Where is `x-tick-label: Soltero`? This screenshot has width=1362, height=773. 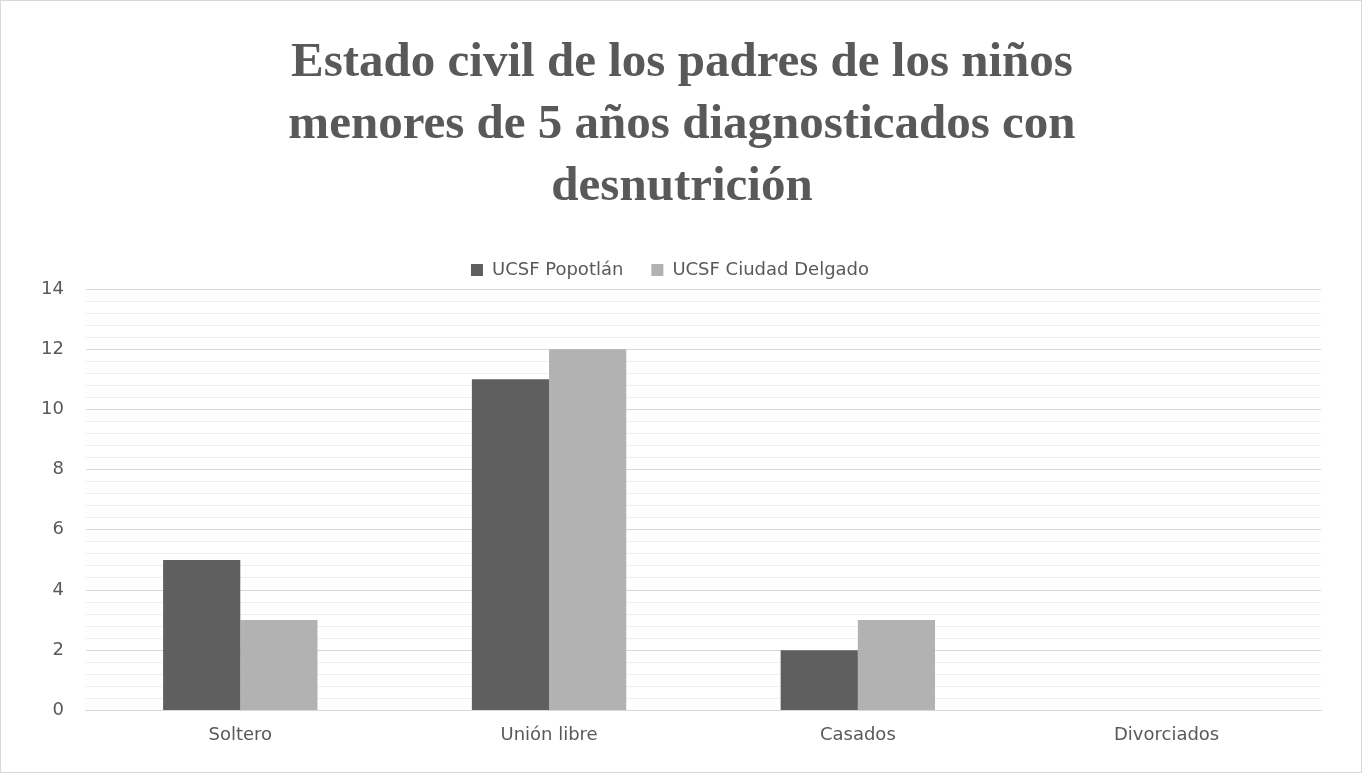
x-tick-label: Soltero is located at coordinates (240, 733).